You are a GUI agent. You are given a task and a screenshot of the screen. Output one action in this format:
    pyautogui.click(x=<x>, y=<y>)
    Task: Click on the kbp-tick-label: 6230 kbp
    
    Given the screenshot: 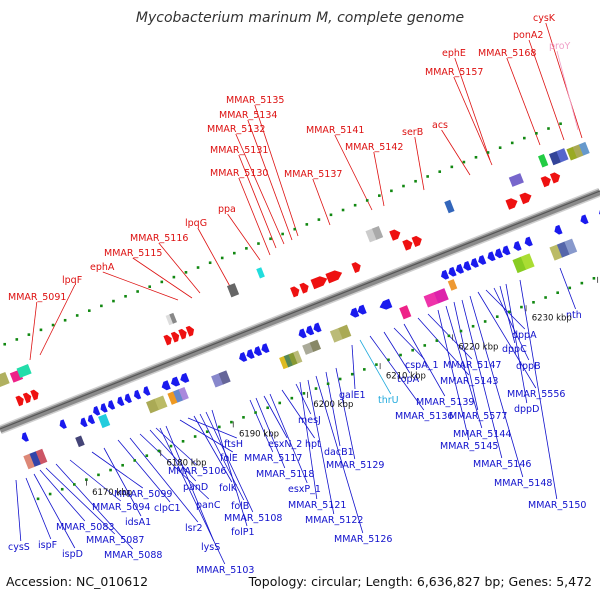 What is the action you would take?
    pyautogui.click(x=552, y=319)
    